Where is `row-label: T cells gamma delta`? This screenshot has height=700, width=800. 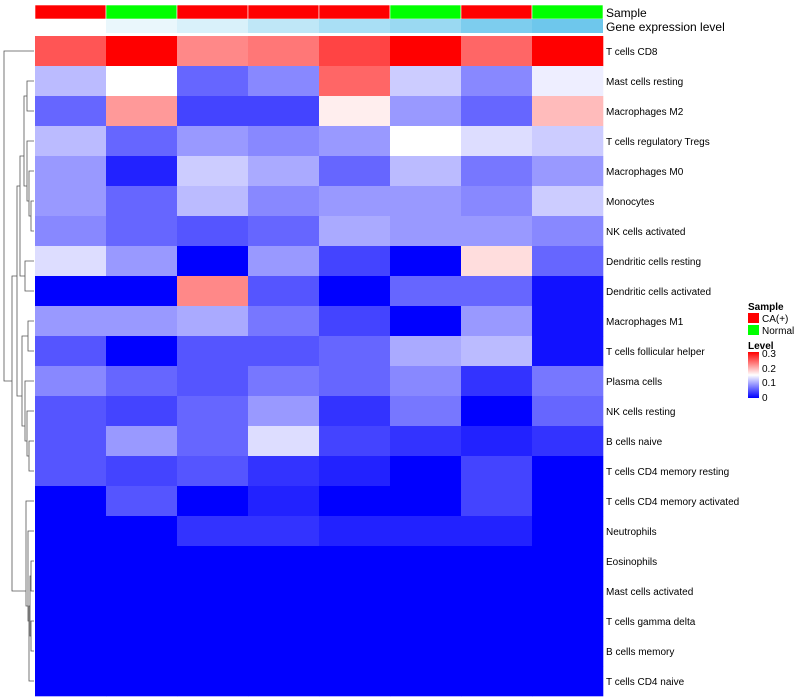
row-label: T cells gamma delta is located at coordinates (651, 622).